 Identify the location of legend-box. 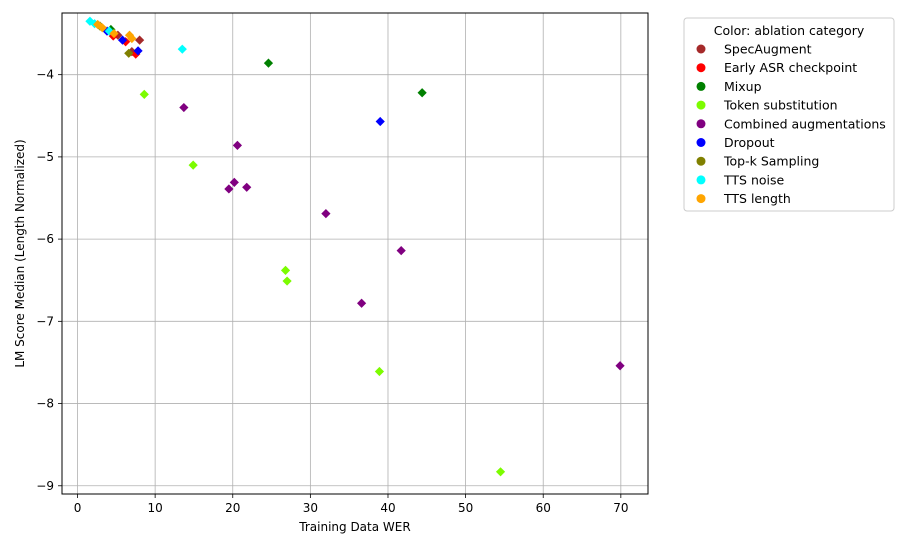
(789, 114).